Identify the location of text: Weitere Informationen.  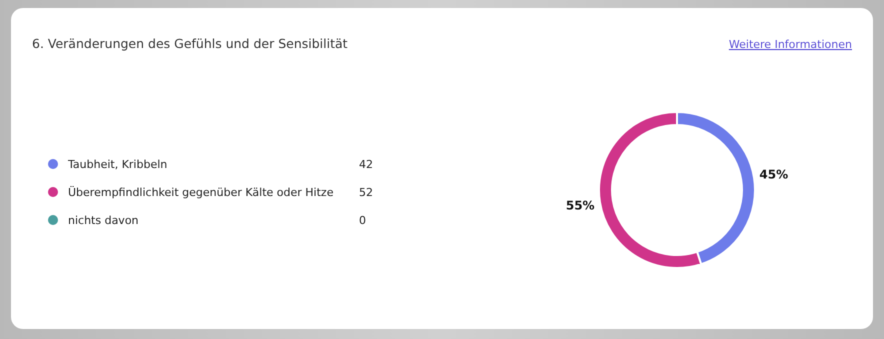
(790, 44).